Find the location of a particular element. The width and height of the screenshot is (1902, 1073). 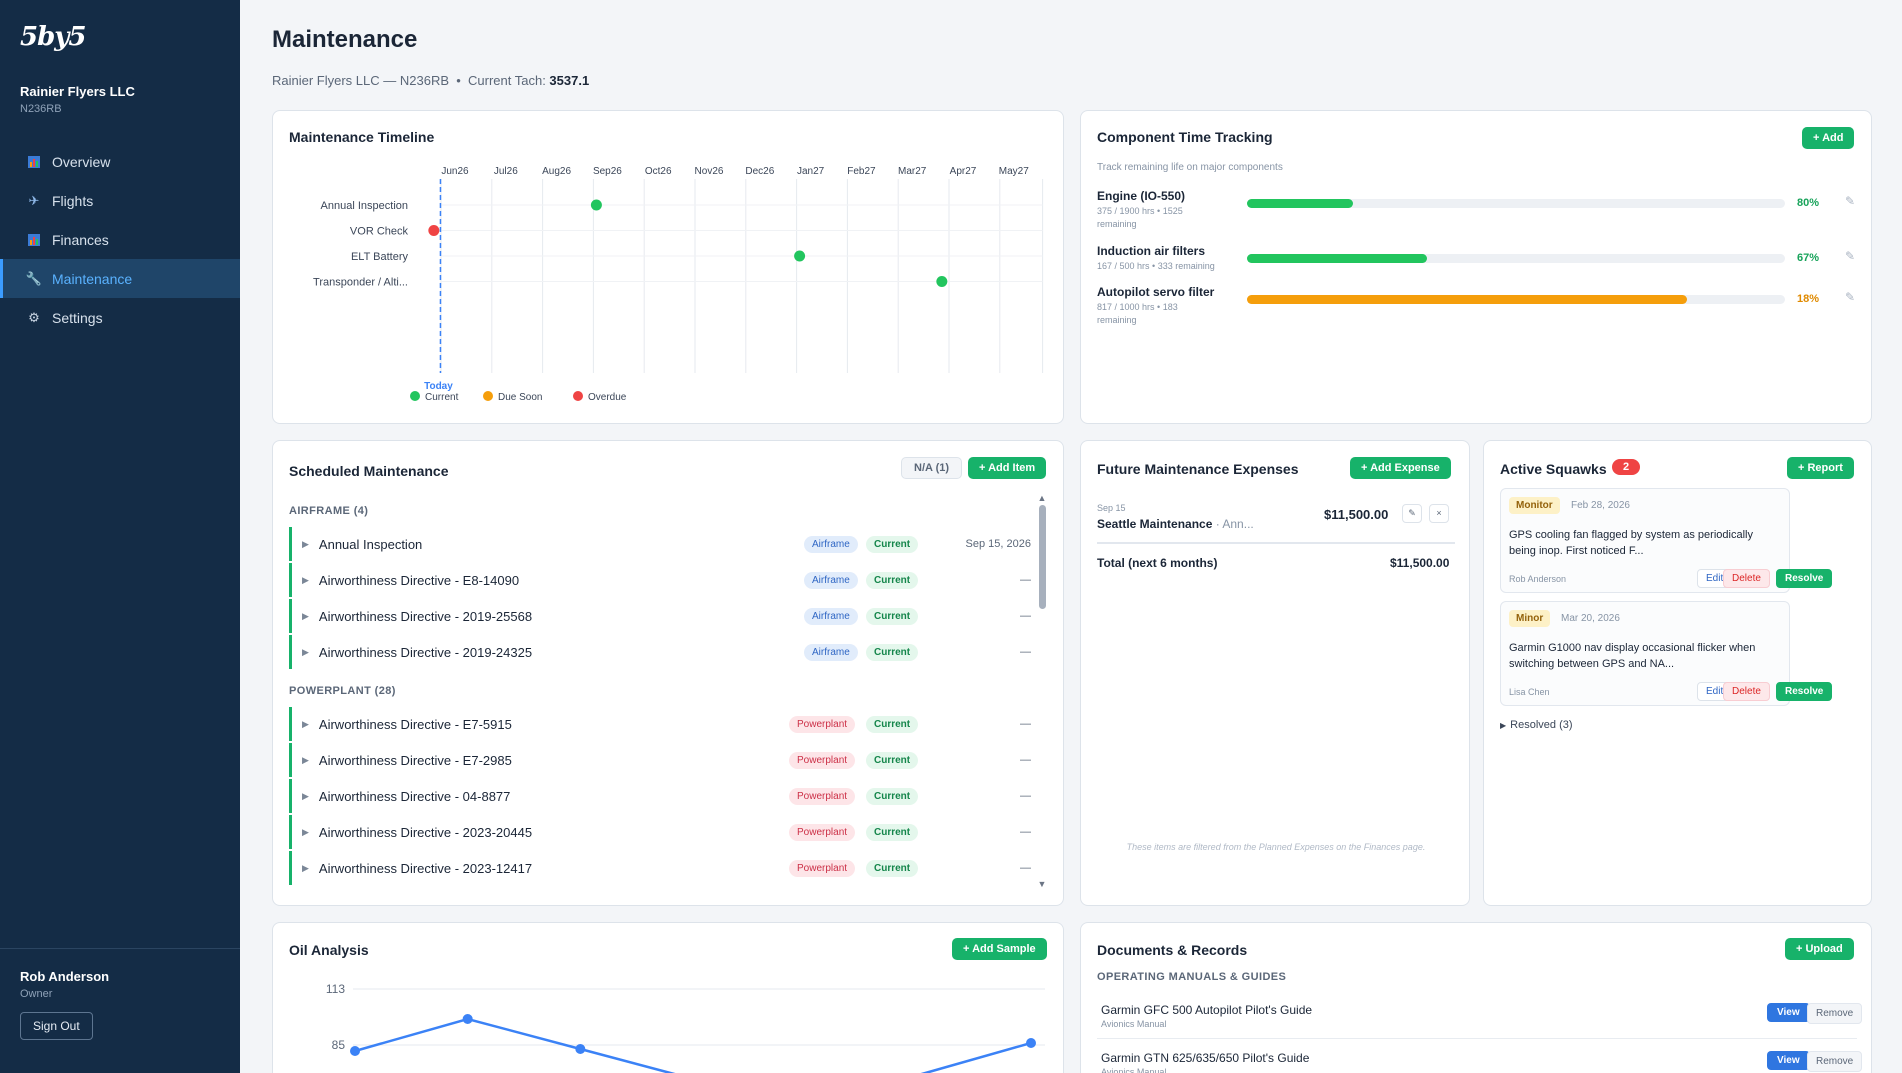

docs-title: Documents & Records is located at coordinates (1172, 950).